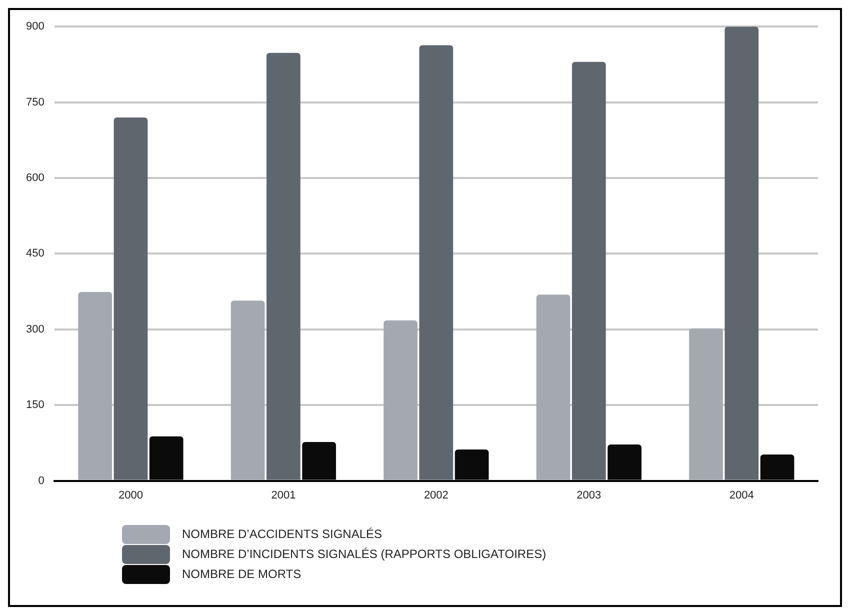  Describe the element at coordinates (283, 495) in the screenshot. I see `x-tick-label: 2001` at that location.